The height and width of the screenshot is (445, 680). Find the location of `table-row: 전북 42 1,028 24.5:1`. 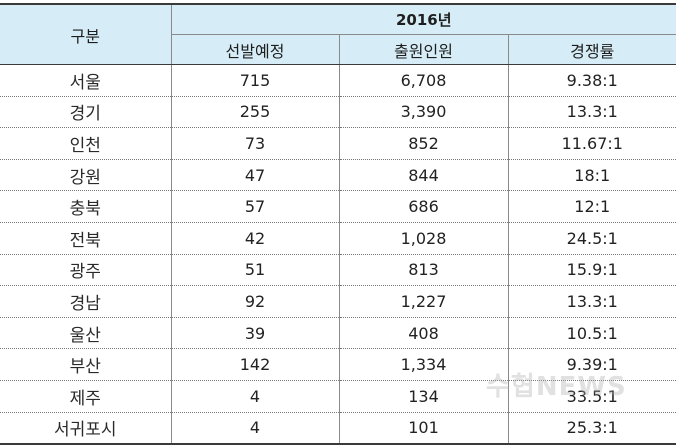

table-row: 전북 42 1,028 24.5:1 is located at coordinates (338, 238).